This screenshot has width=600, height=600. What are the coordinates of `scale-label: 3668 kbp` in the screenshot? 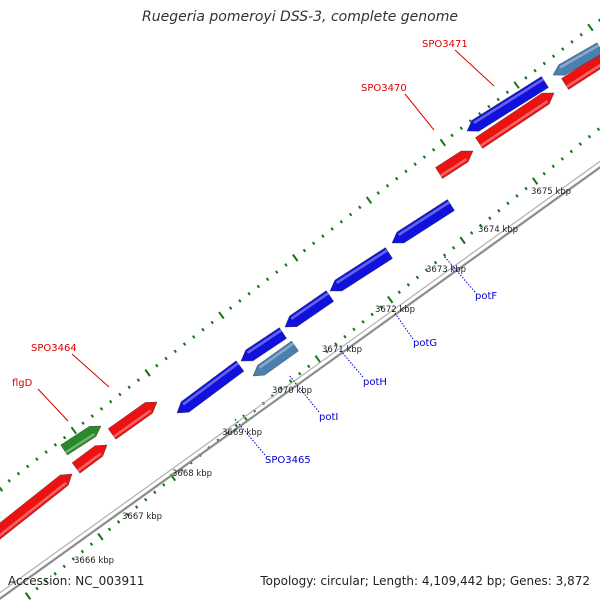 It's located at (192, 474).